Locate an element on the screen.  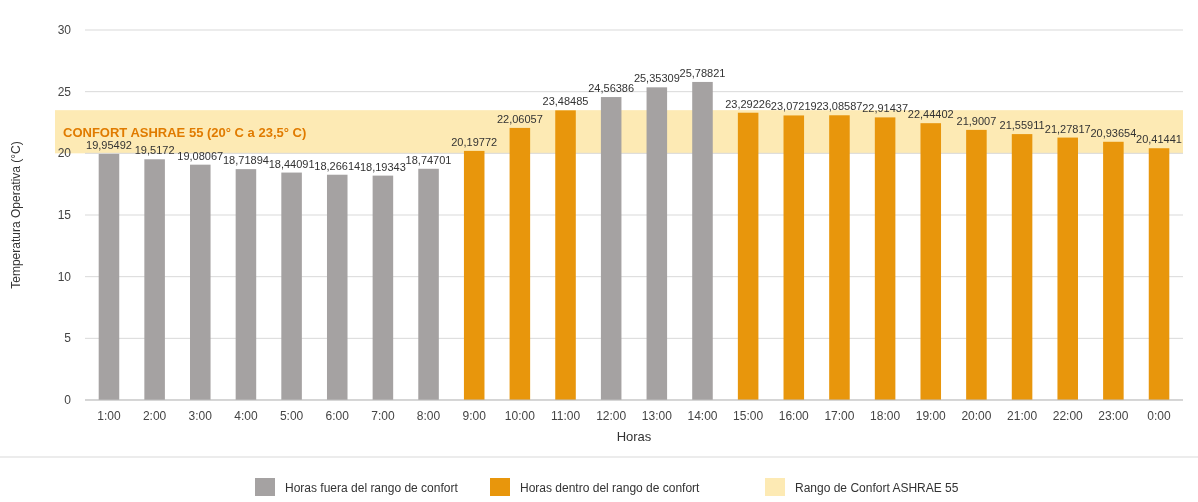
x-tick-label: 0:00 is located at coordinates (1159, 416).